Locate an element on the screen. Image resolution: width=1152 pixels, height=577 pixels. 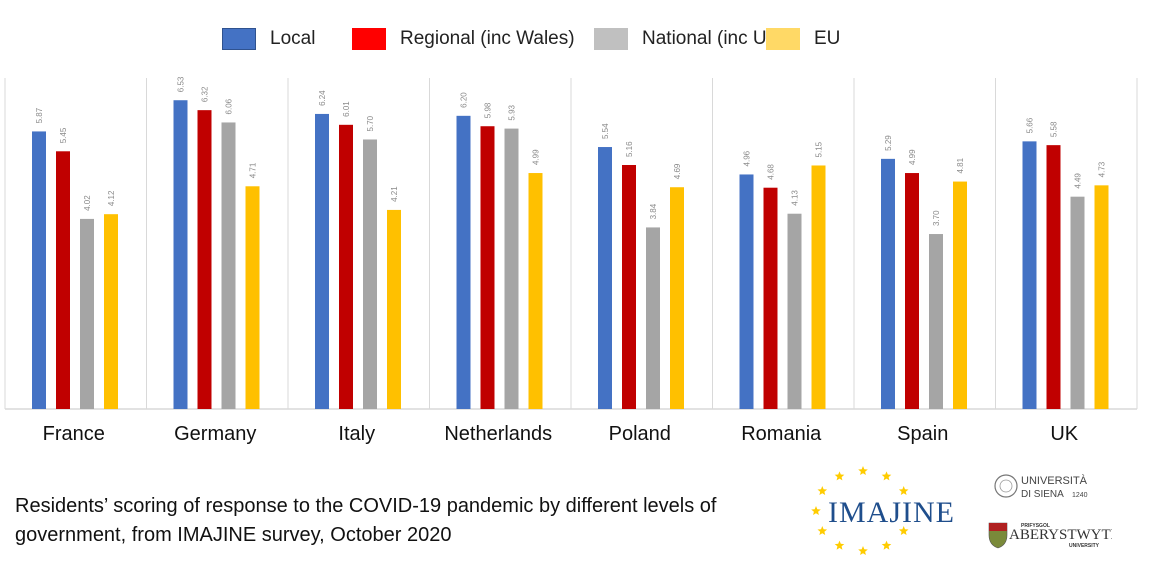
category-label-poland: Poland is located at coordinates (640, 434).